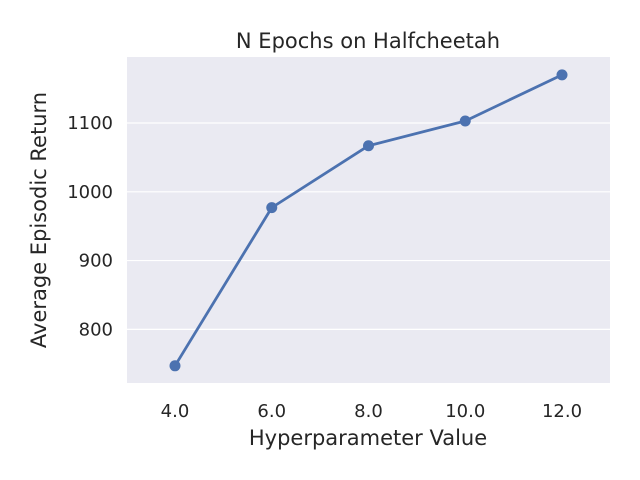 This screenshot has height=480, width=640. What do you see at coordinates (96, 329) in the screenshot?
I see `y-tick-label: 800` at bounding box center [96, 329].